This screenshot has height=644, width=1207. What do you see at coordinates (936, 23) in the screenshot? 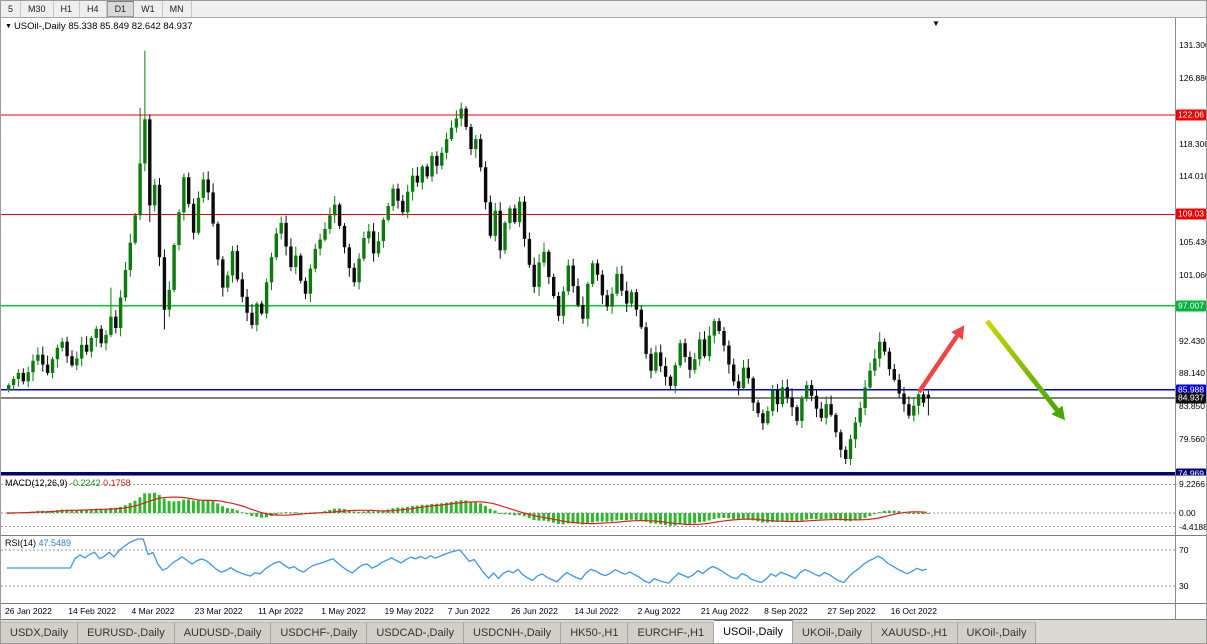
I see `chart-top-marker-icon: ▼` at bounding box center [936, 23].